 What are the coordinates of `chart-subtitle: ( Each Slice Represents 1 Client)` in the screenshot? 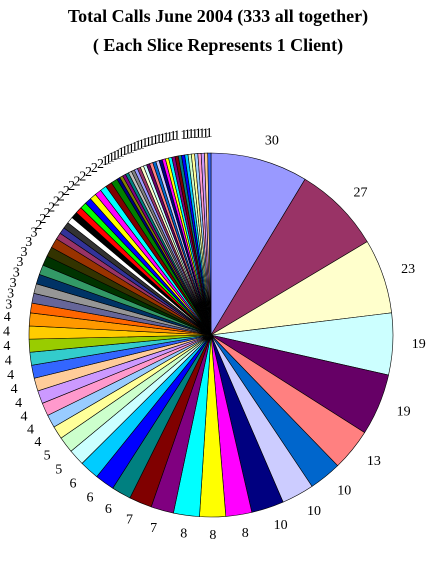 It's located at (218, 45).